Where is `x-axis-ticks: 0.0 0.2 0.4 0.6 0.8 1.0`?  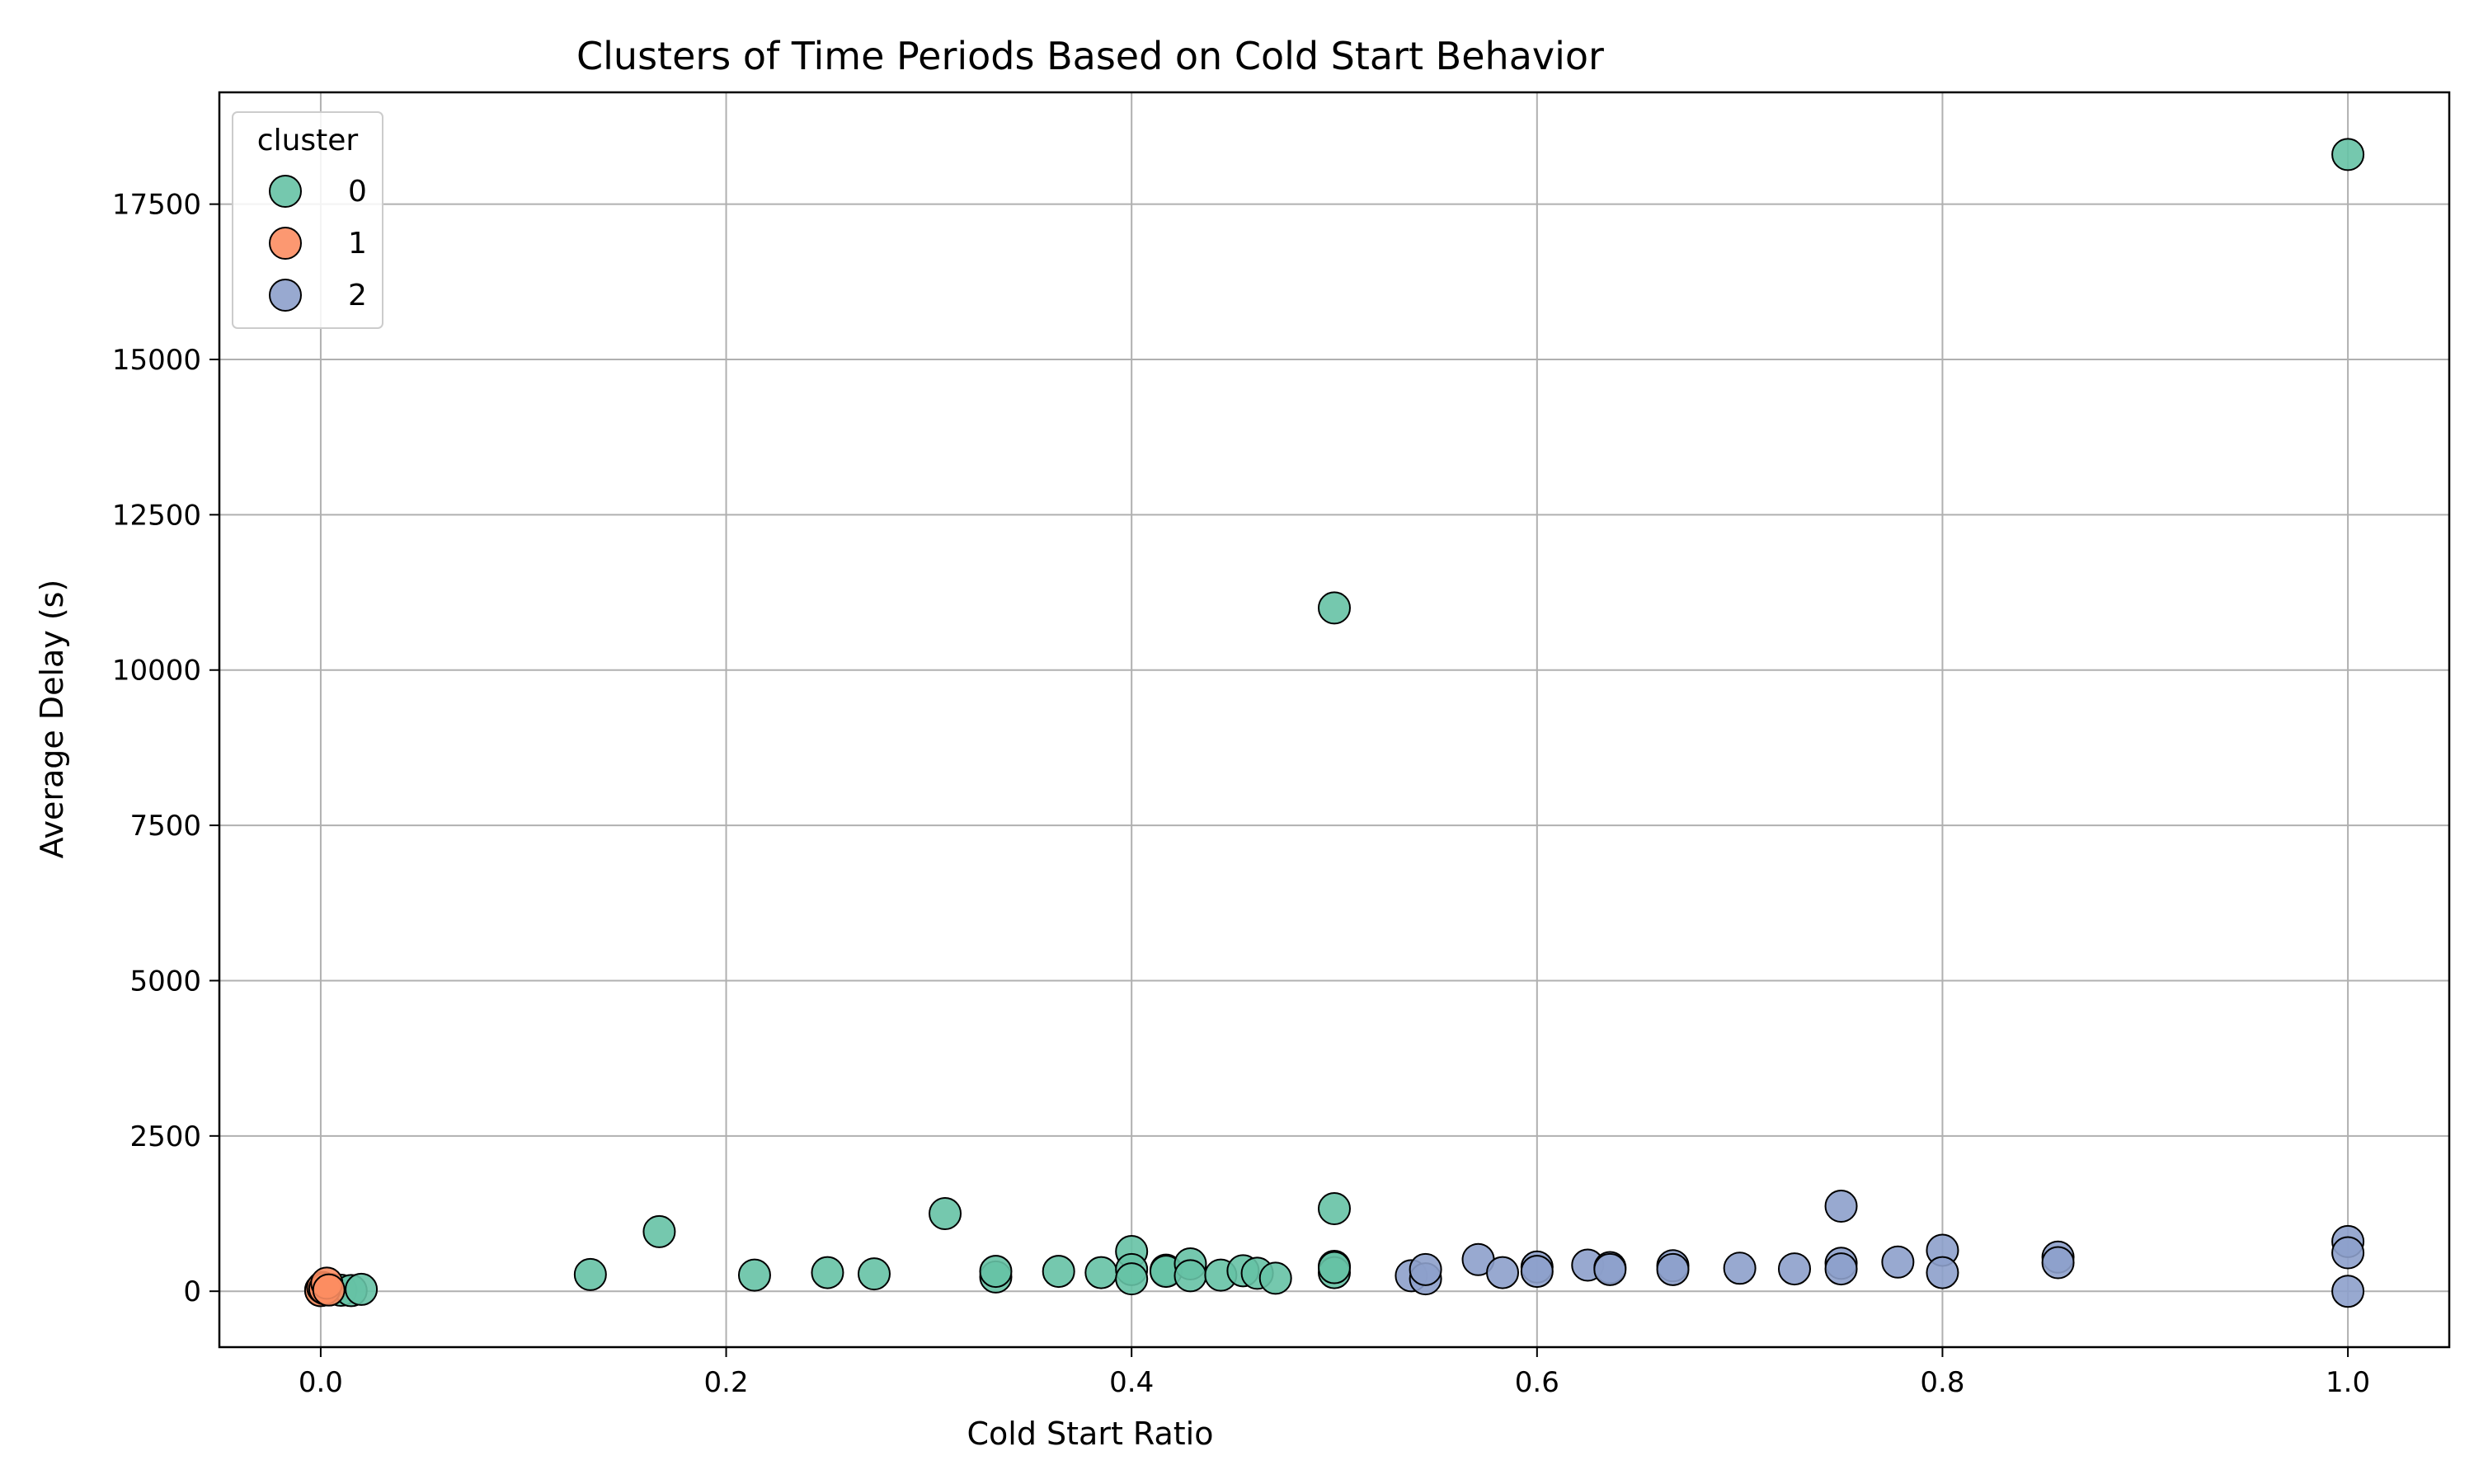 x-axis-ticks: 0.0 0.2 0.4 0.6 0.8 1.0 is located at coordinates (1334, 1373).